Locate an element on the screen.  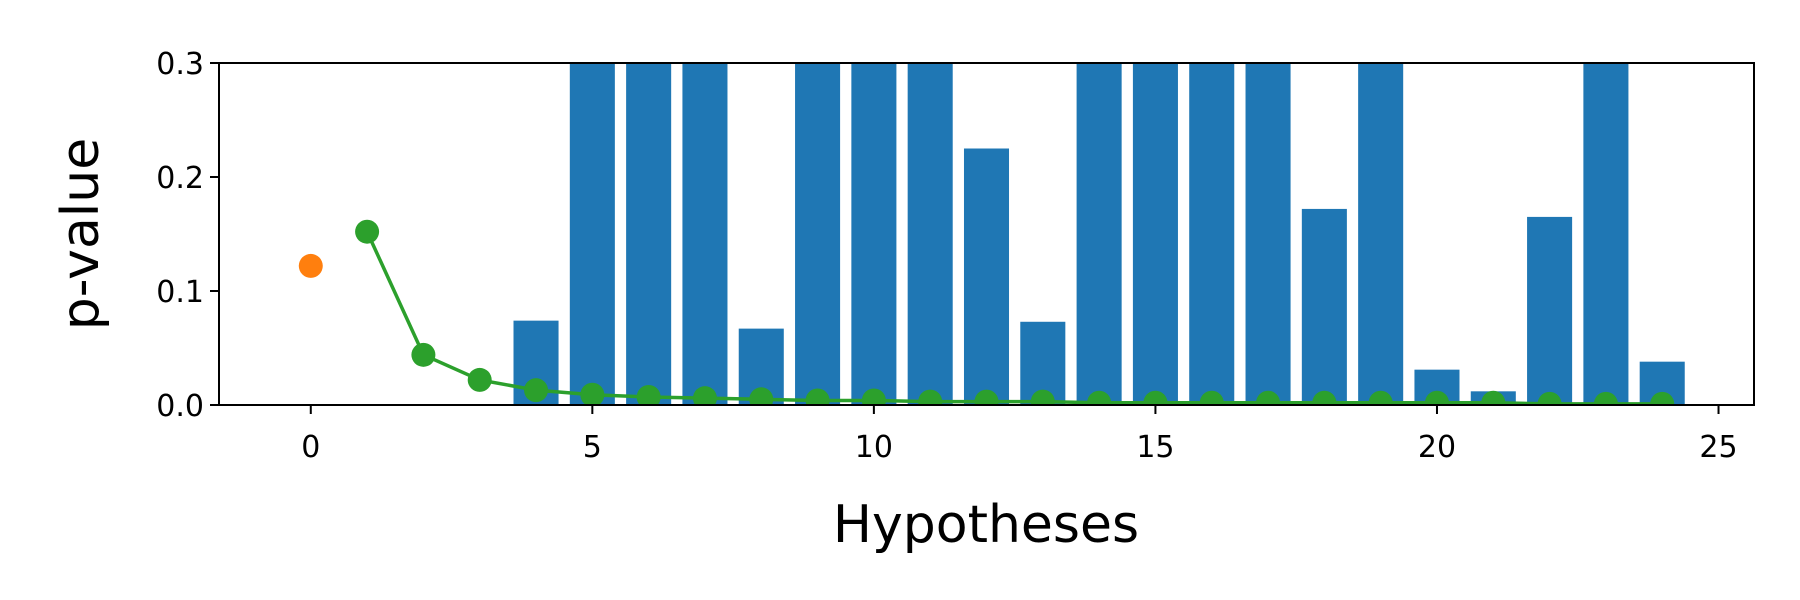
x-tick-label: 5 is located at coordinates (592, 447).